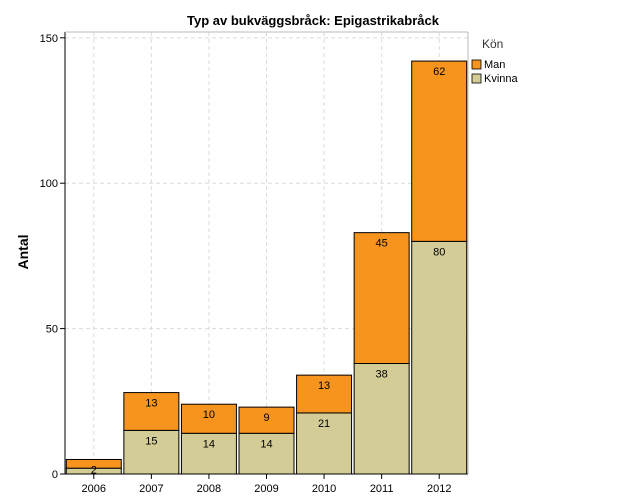 The width and height of the screenshot is (626, 501). I want to click on data-label: 21, so click(324, 424).